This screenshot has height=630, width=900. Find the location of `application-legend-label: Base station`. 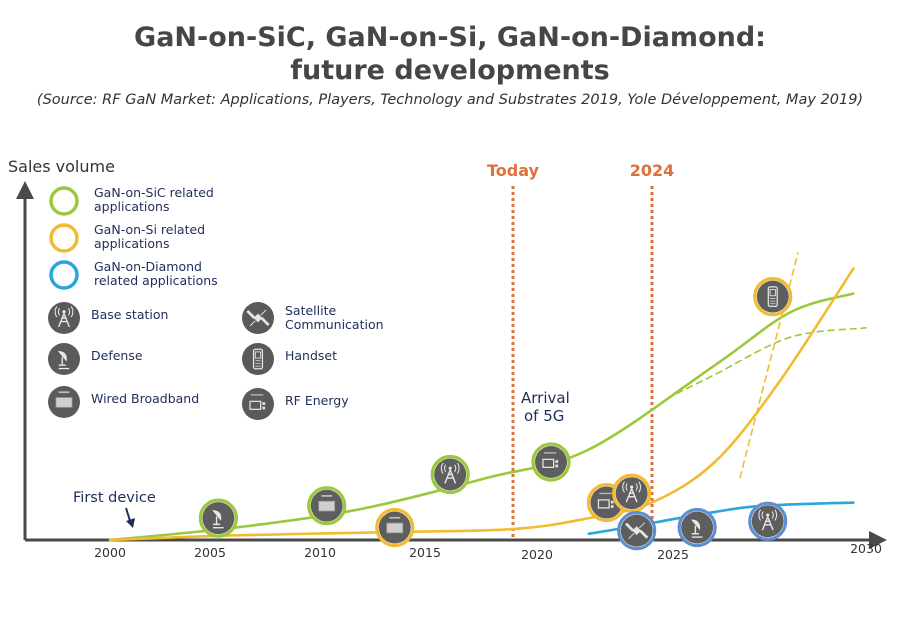

application-legend-label: Base station is located at coordinates (129, 314).